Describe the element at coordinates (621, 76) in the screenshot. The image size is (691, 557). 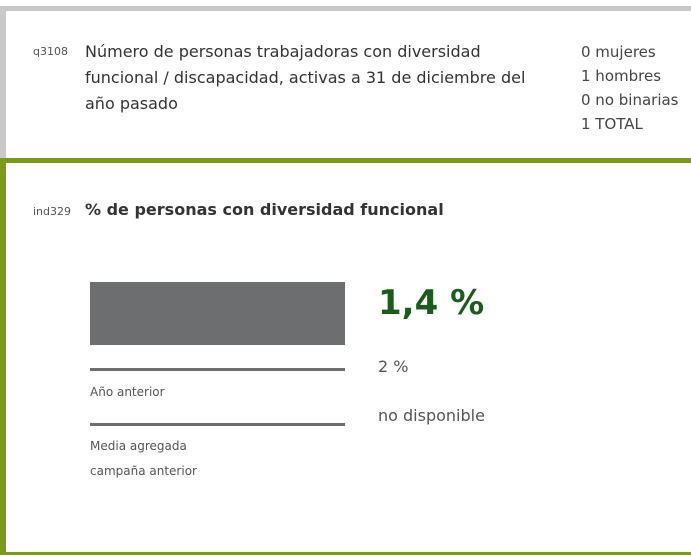
I see `answer: 1 hombres` at that location.